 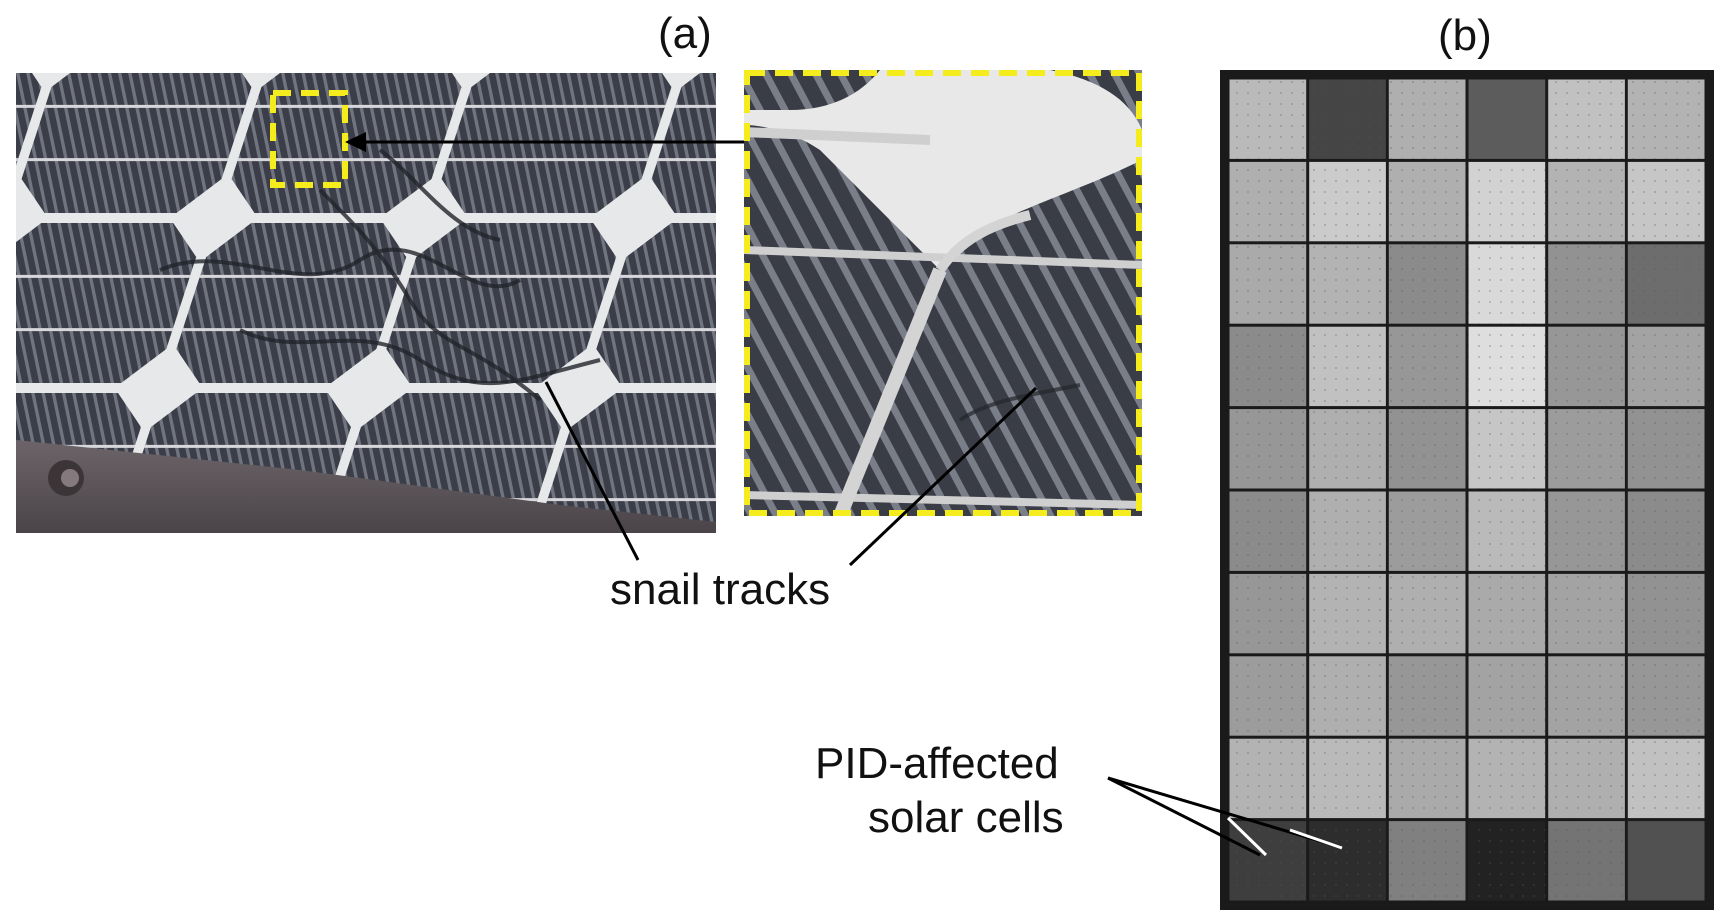 I want to click on pid-label-line2: solar cells, so click(x=966, y=817).